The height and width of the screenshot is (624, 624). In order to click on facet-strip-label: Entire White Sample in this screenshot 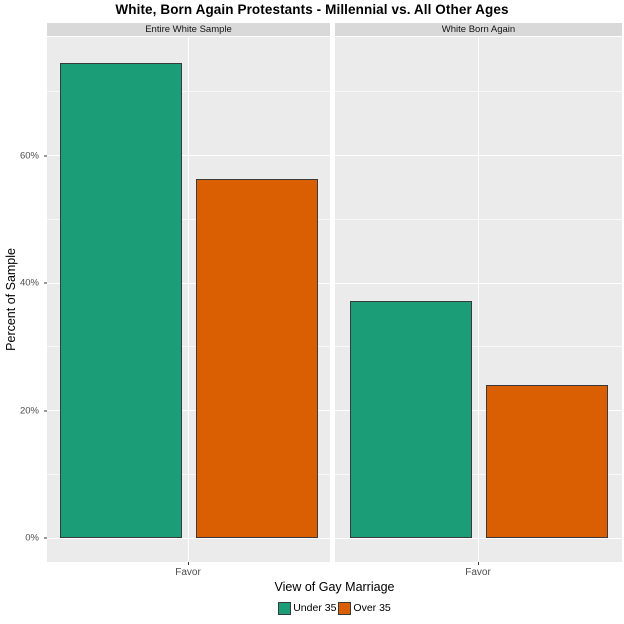, I will do `click(188, 29)`.